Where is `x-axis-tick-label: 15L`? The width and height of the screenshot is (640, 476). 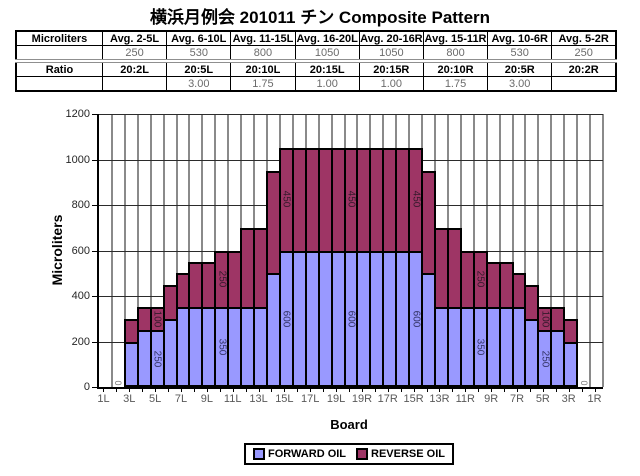
x-axis-tick-label: 15L is located at coordinates (284, 399).